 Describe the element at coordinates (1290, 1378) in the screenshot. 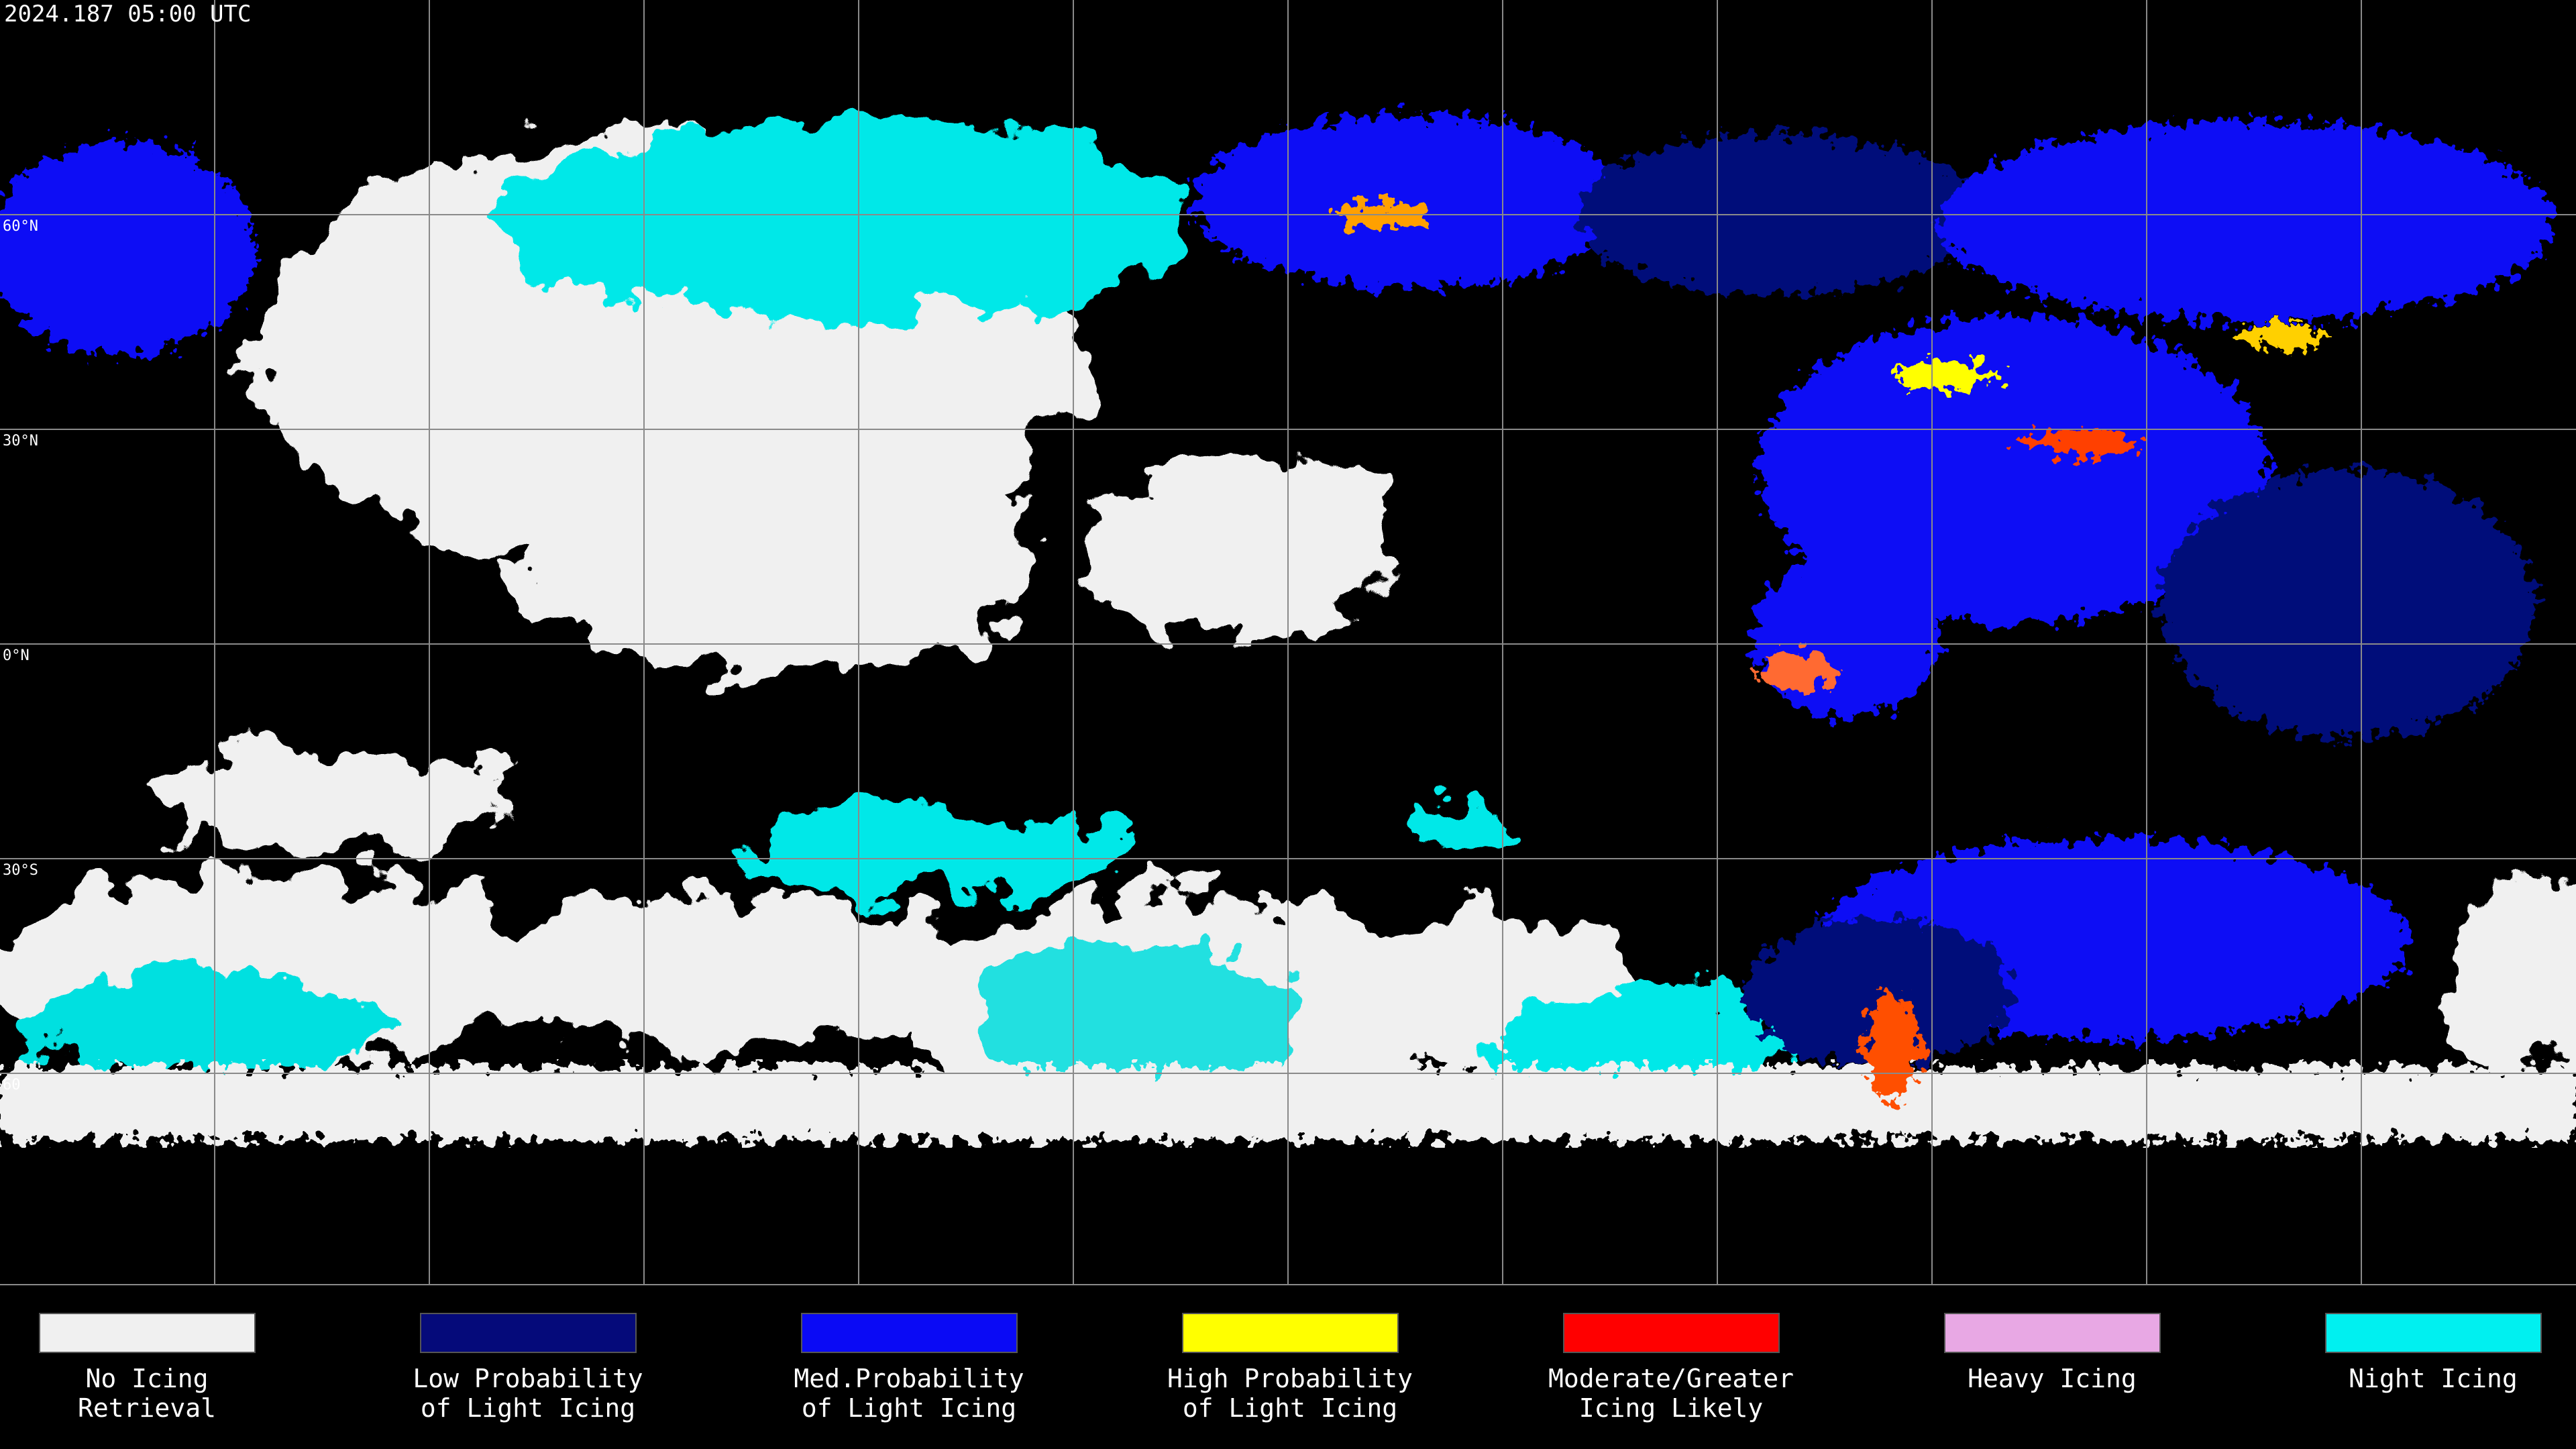

I see `legend-label: High Probability` at that location.